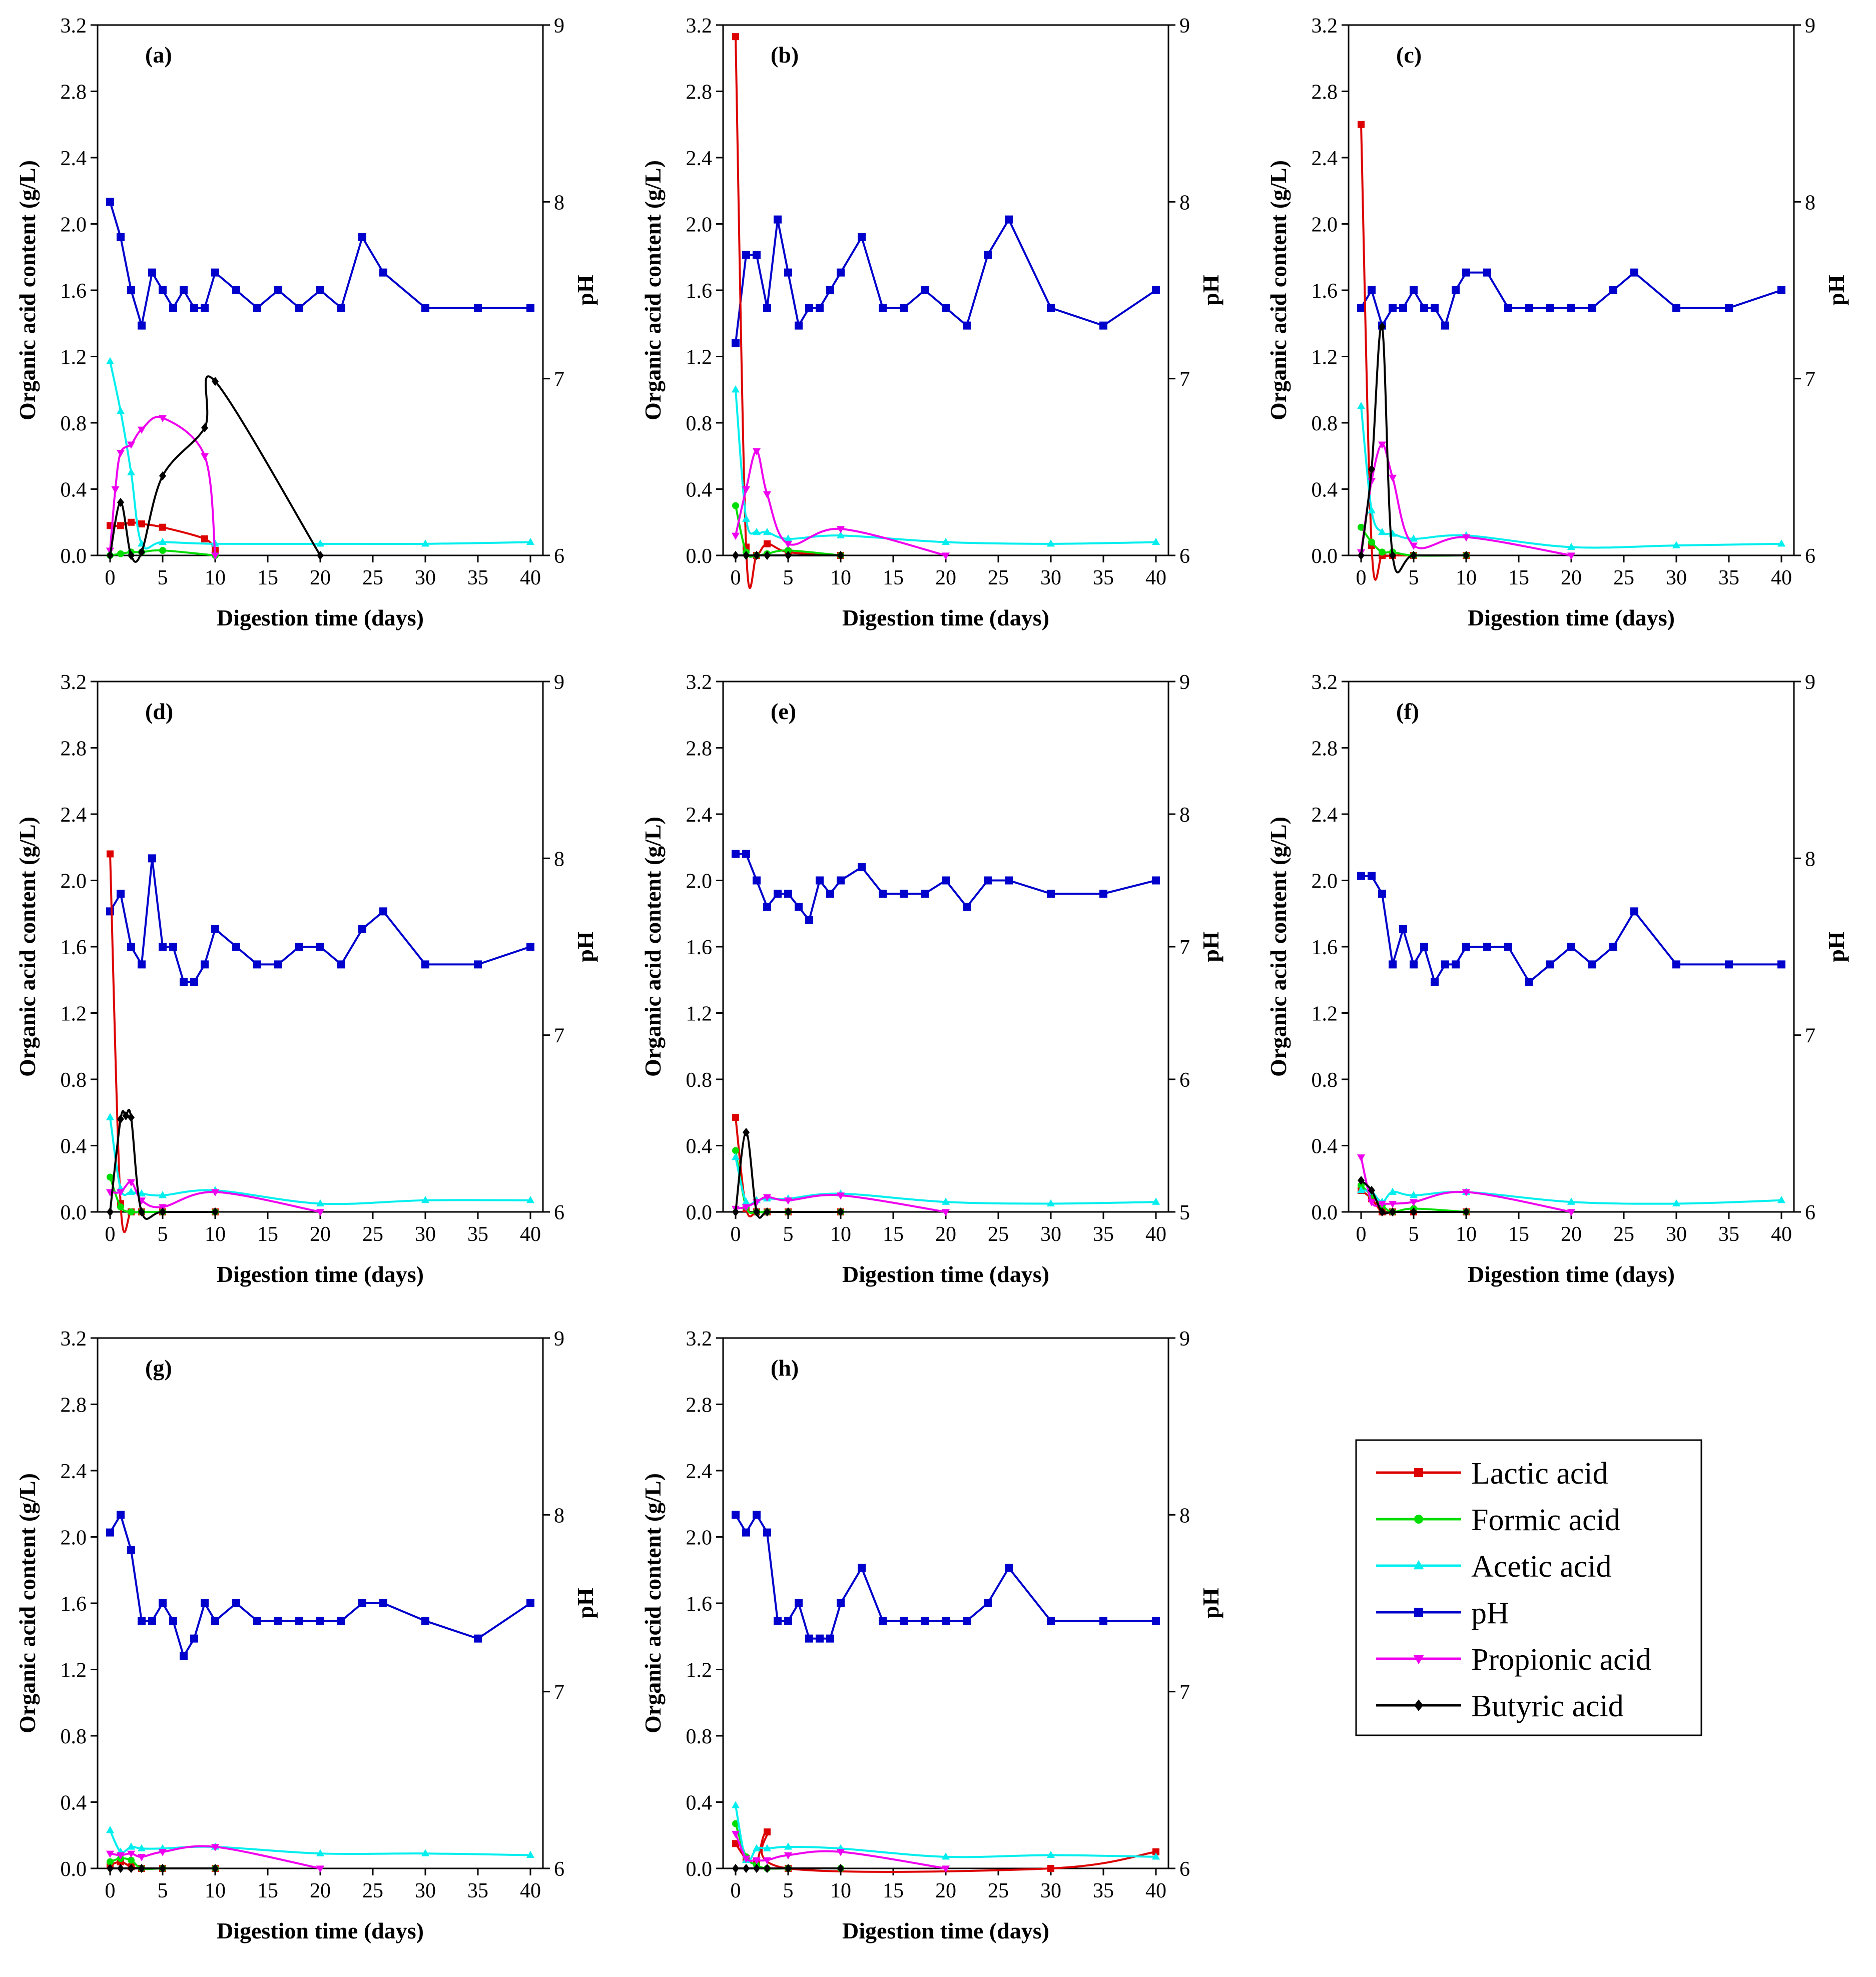 This screenshot has width=1876, height=1977. I want to click on x-tick-label: 10, so click(1467, 1234).